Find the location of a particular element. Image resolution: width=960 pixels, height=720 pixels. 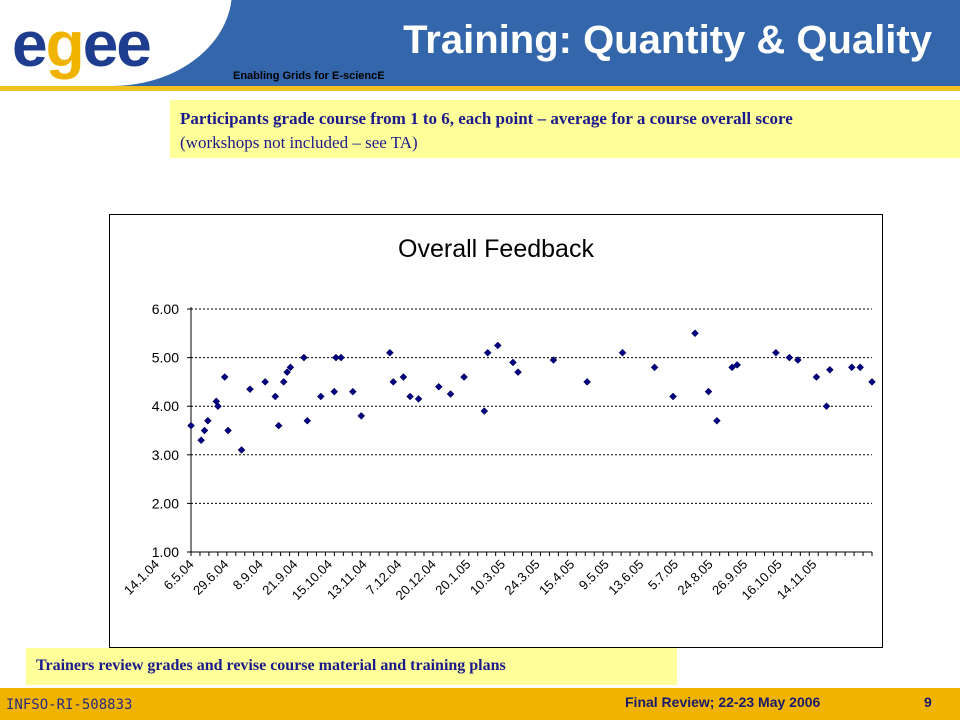

y-tick-label: 6.00 is located at coordinates (165, 309).